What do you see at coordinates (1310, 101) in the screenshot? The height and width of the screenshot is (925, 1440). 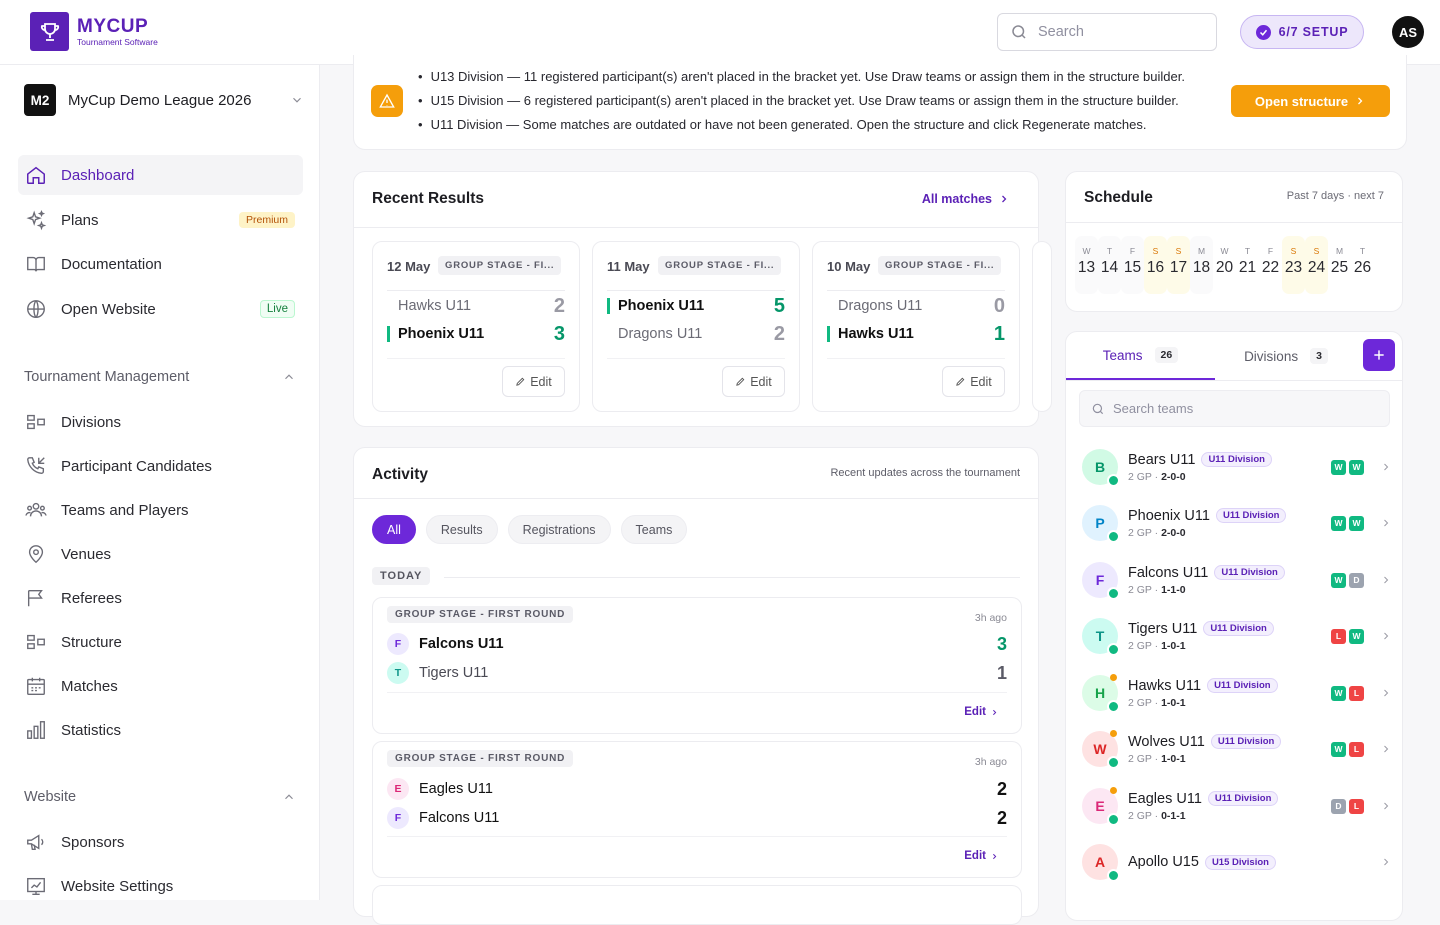 I see `open-structure-button: Open structure` at bounding box center [1310, 101].